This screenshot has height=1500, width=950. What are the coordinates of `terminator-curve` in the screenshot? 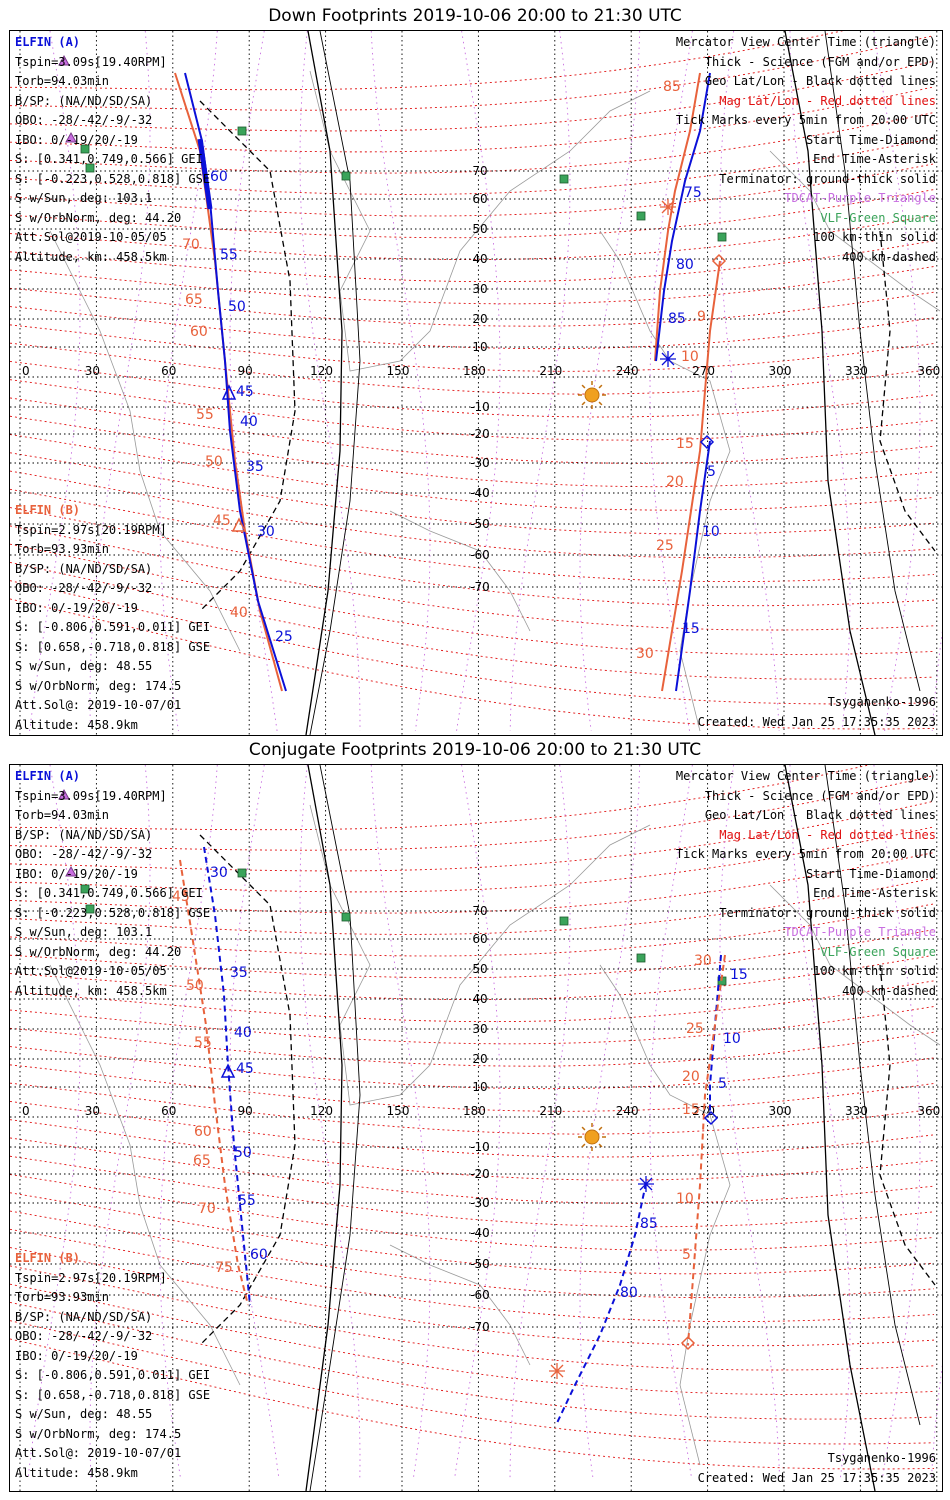 It's located at (830, 383).